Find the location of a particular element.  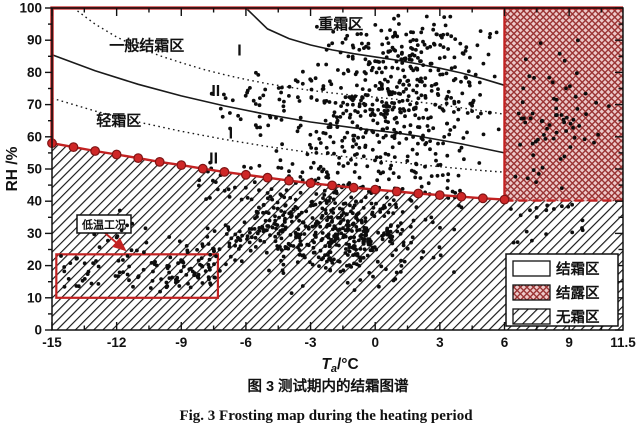

subzone-II-lower-label: II is located at coordinates (213, 159).